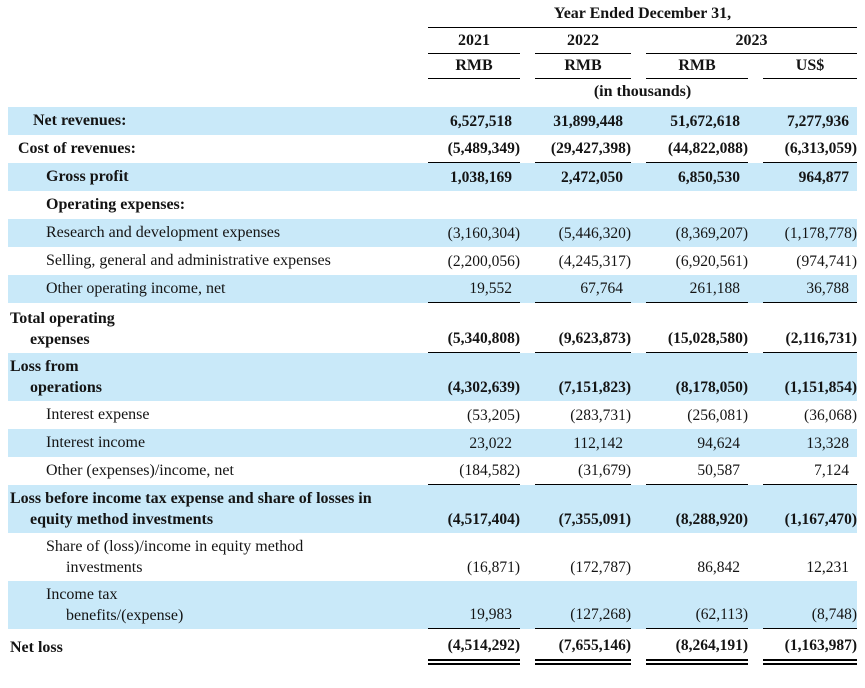 The image size is (865, 688). Describe the element at coordinates (600, 415) in the screenshot. I see `value-2022-rmb: (283,731)` at that location.